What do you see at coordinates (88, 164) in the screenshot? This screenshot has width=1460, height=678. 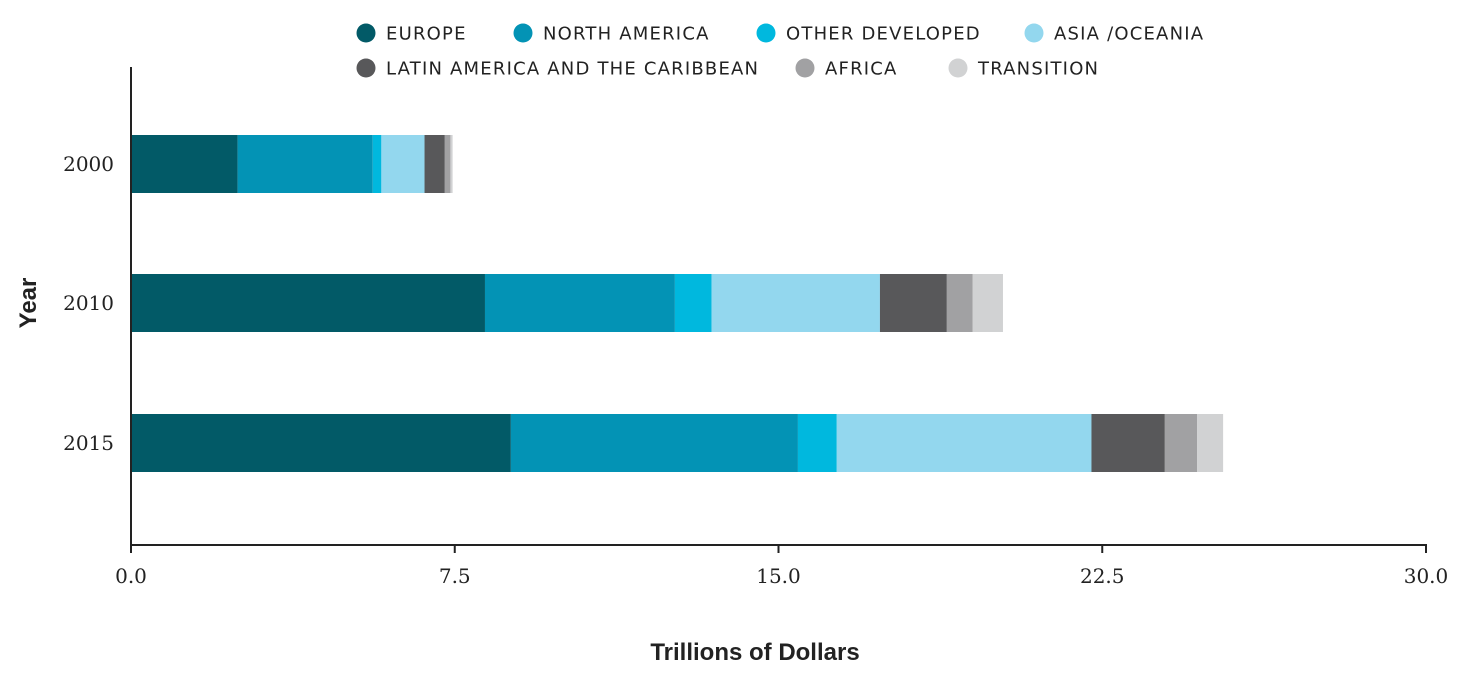 I see `y-tick-label-2000: 2000` at bounding box center [88, 164].